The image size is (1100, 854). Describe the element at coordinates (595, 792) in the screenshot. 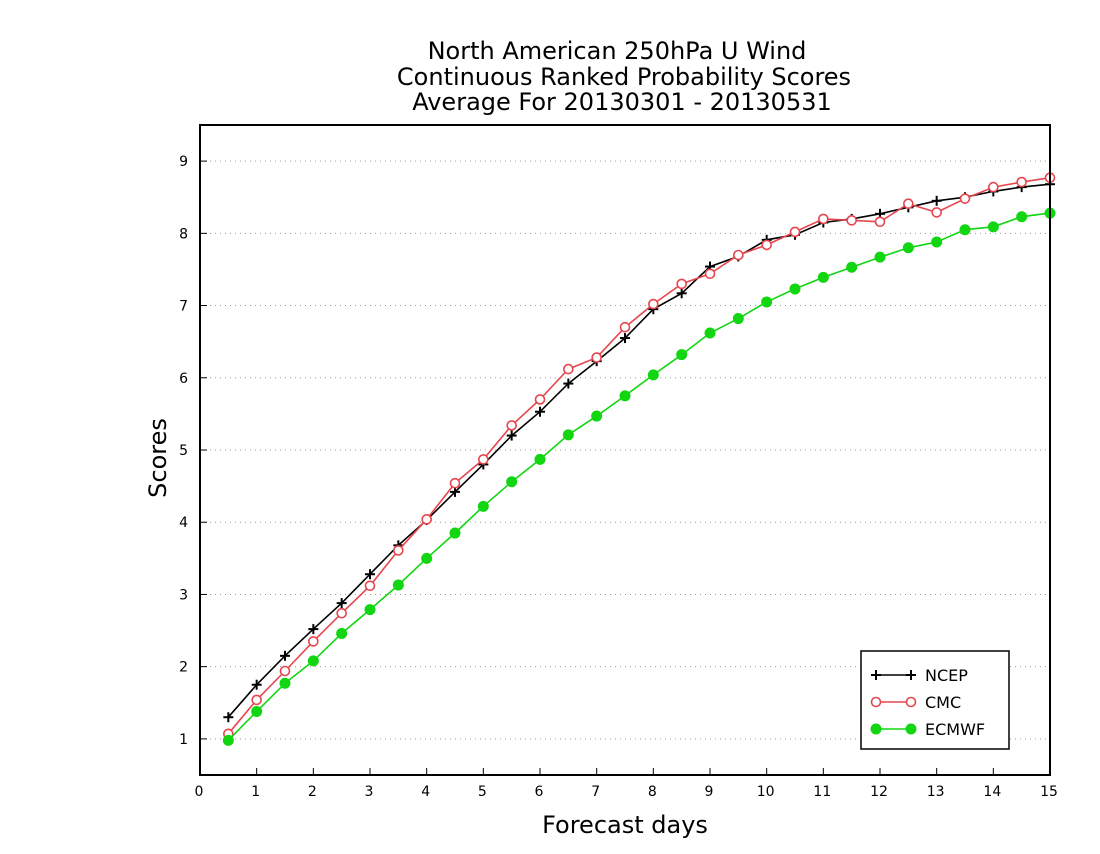

I see `x-tick-label: 7` at that location.